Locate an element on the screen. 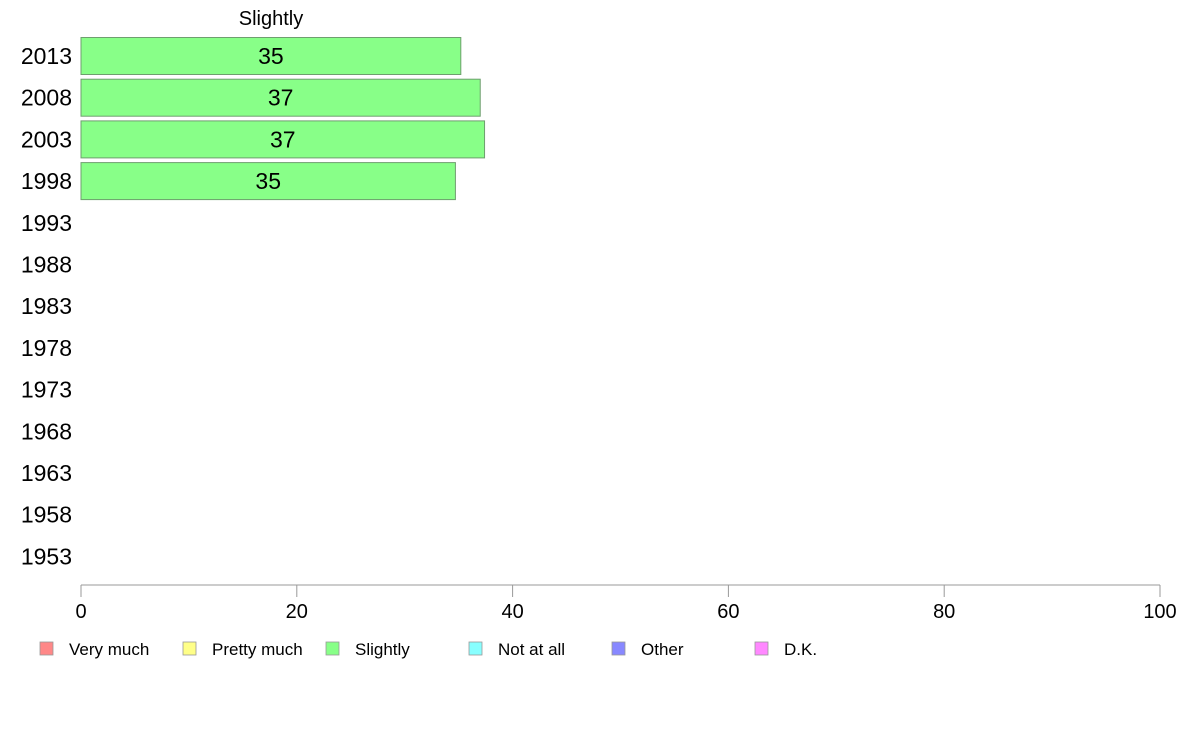 The height and width of the screenshot is (736, 1188). legend-label: Pretty much is located at coordinates (257, 649).